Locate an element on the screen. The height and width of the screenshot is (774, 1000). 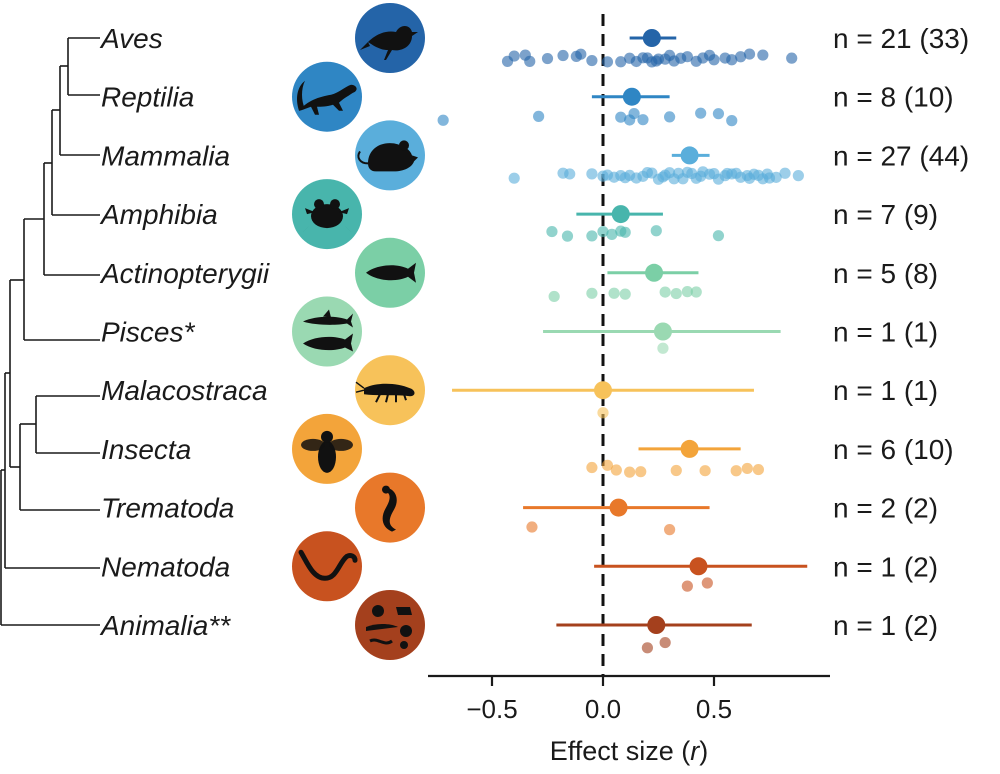
taxon-label: Trematoda is located at coordinates (167, 508).